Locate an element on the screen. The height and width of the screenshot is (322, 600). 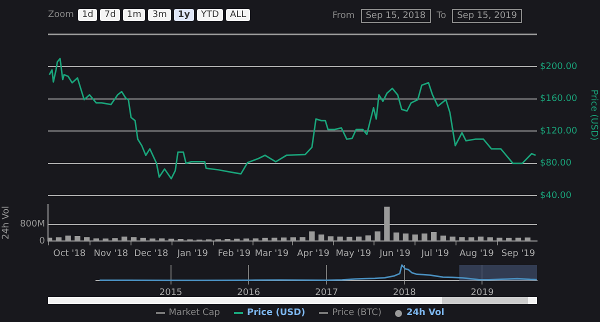
text: Market Cap is located at coordinates (194, 313).